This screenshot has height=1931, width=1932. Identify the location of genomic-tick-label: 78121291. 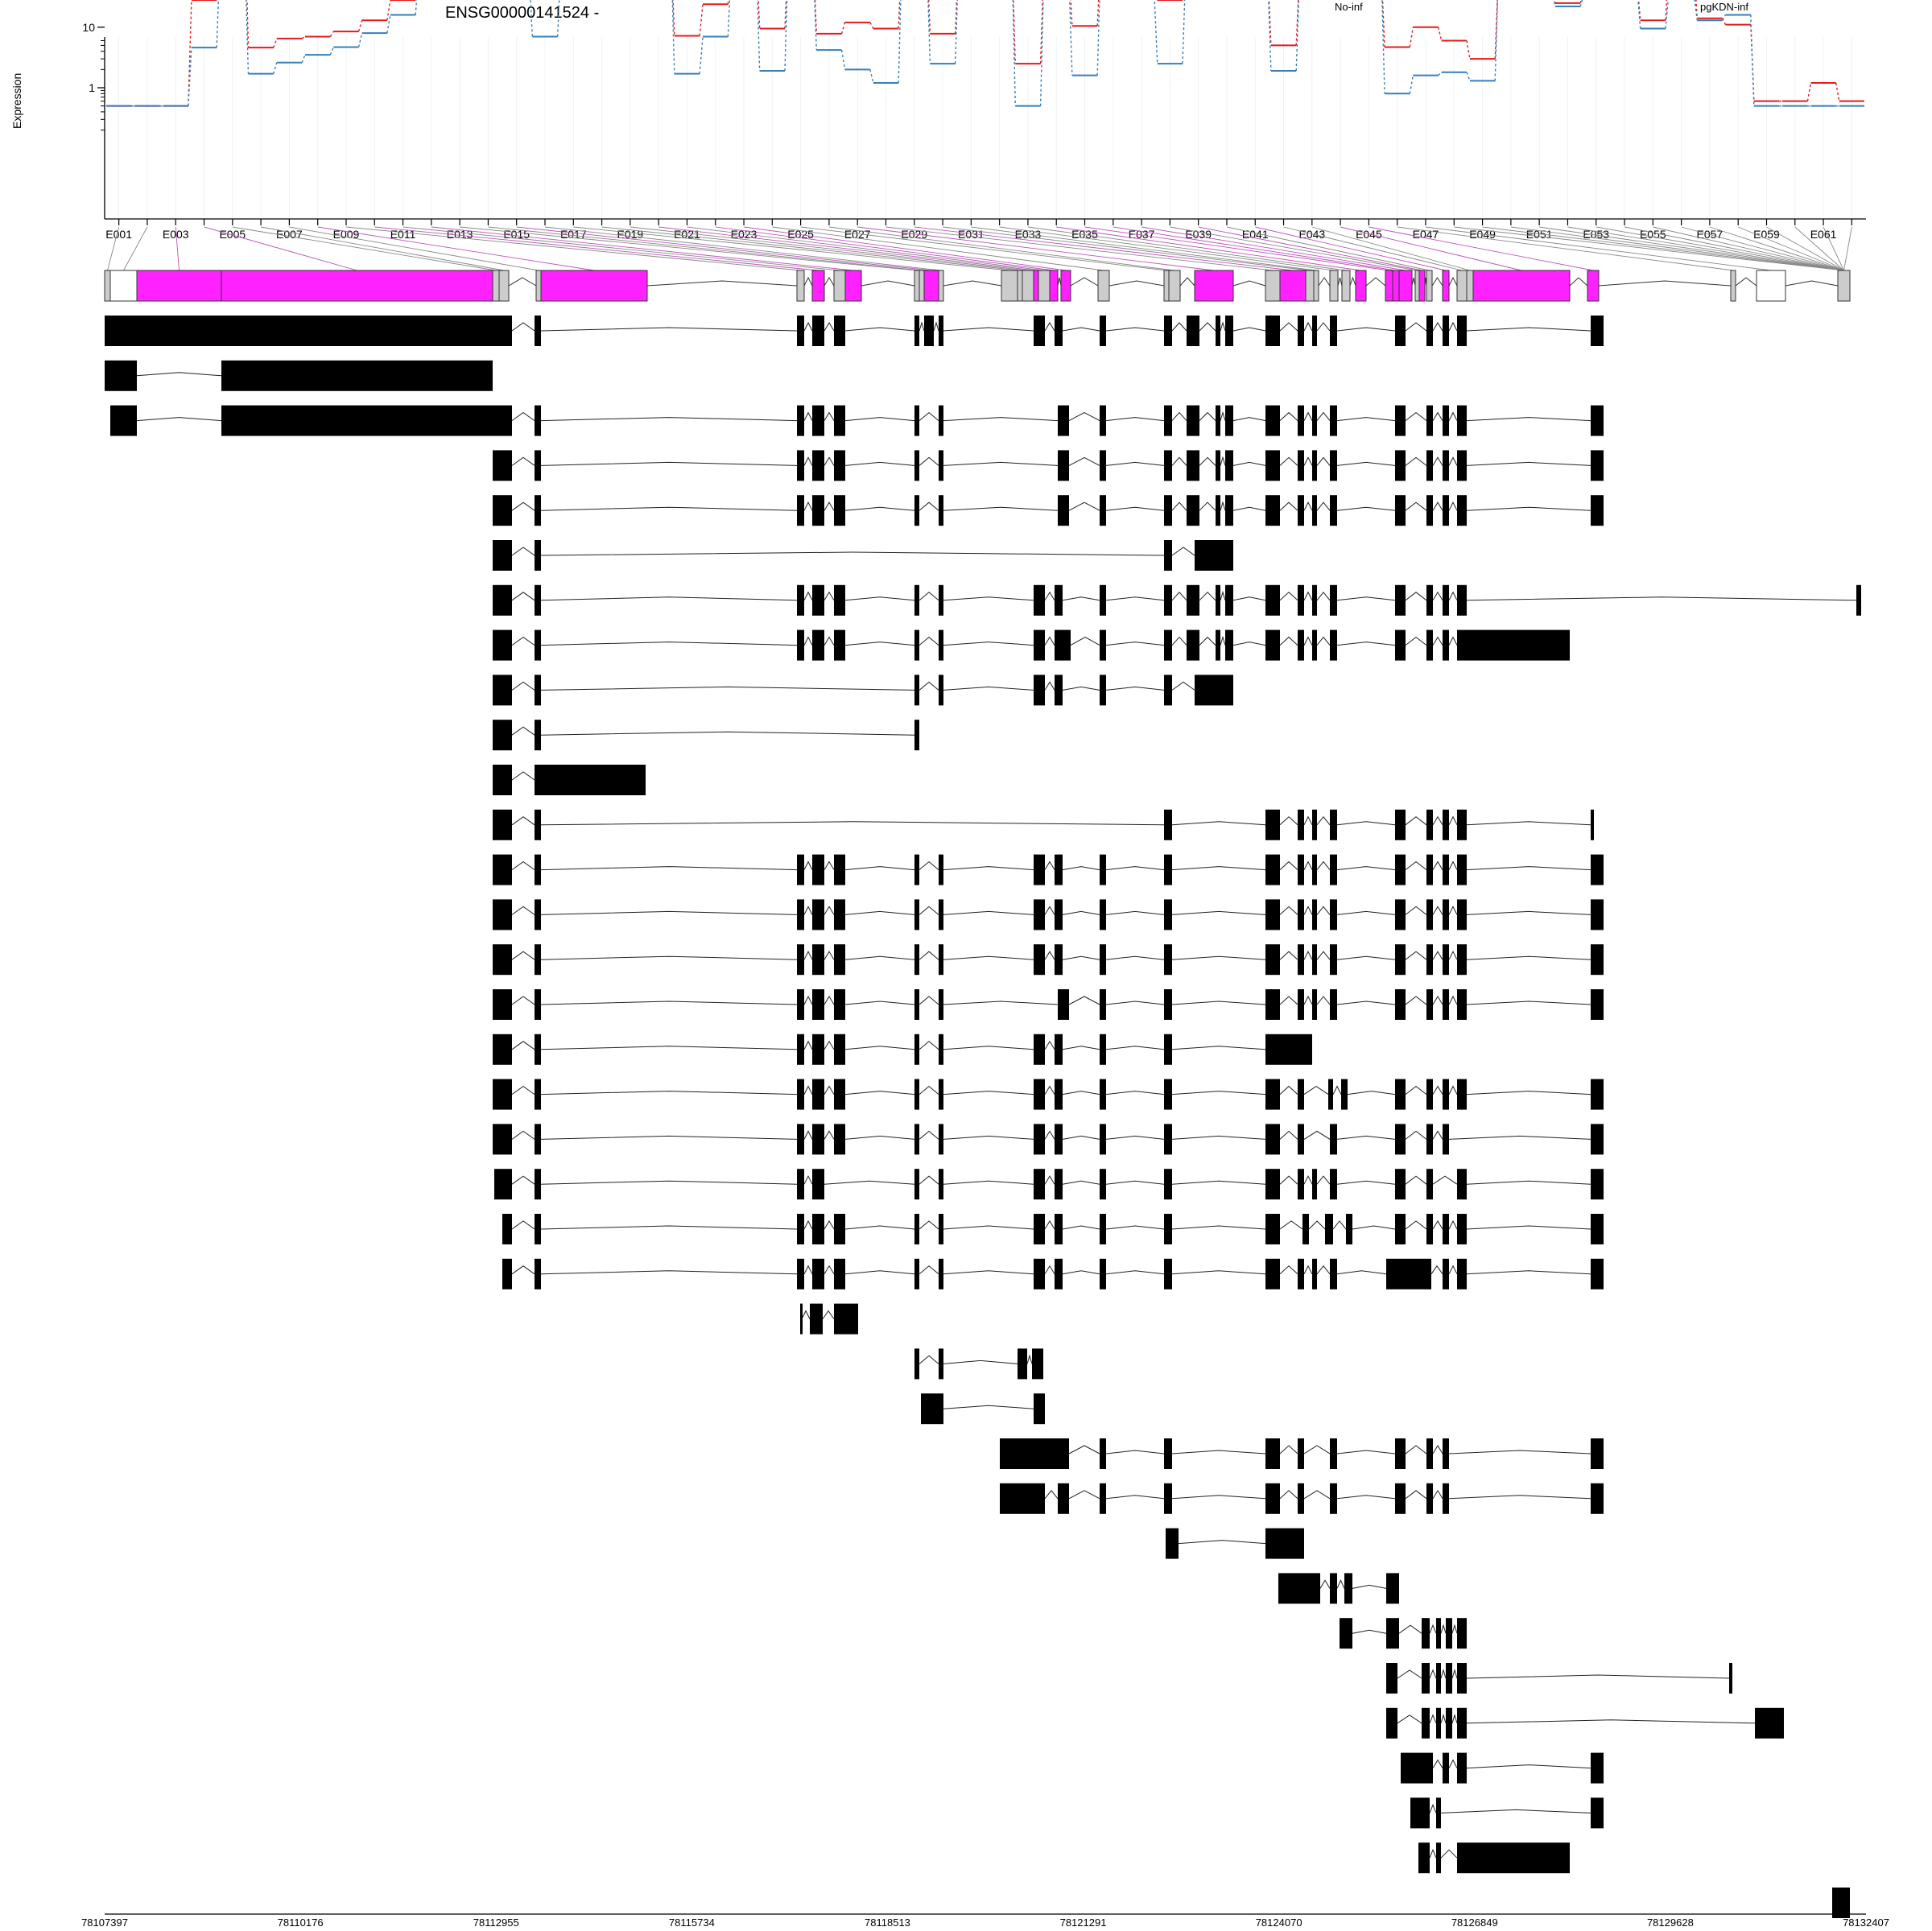
(1083, 1923).